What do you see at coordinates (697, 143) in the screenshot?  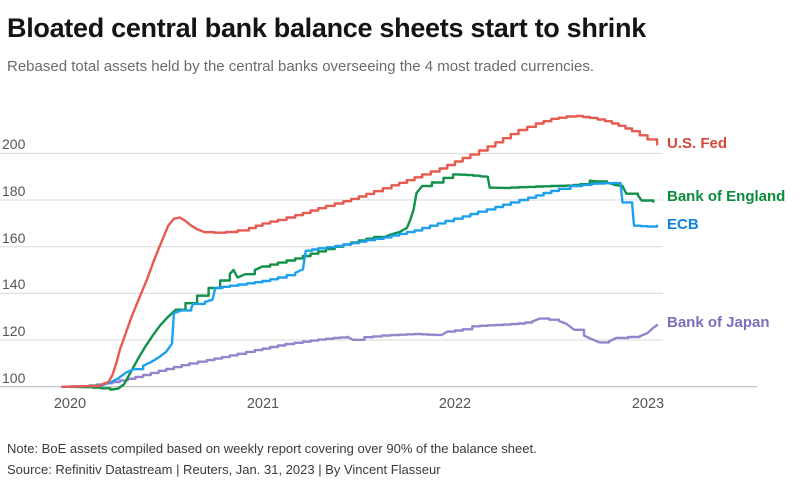 I see `series-label-us-fed: U.S. Fed` at bounding box center [697, 143].